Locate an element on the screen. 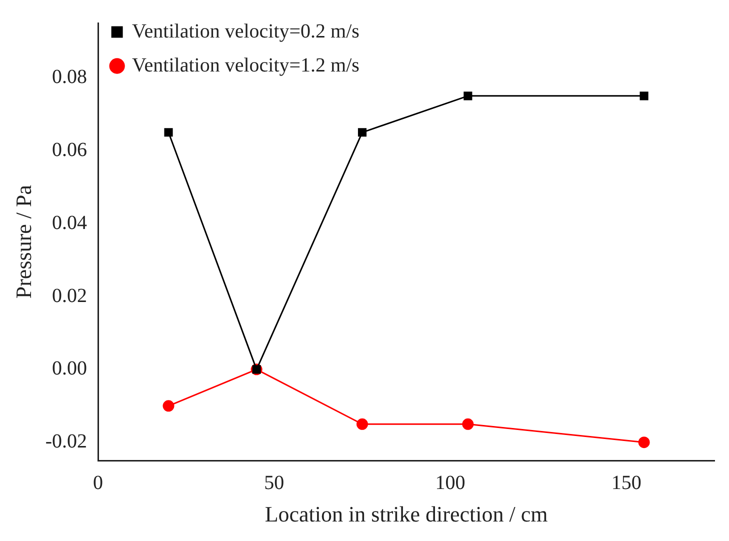  x-axis-title: Location in strike direction / cm is located at coordinates (406, 514).